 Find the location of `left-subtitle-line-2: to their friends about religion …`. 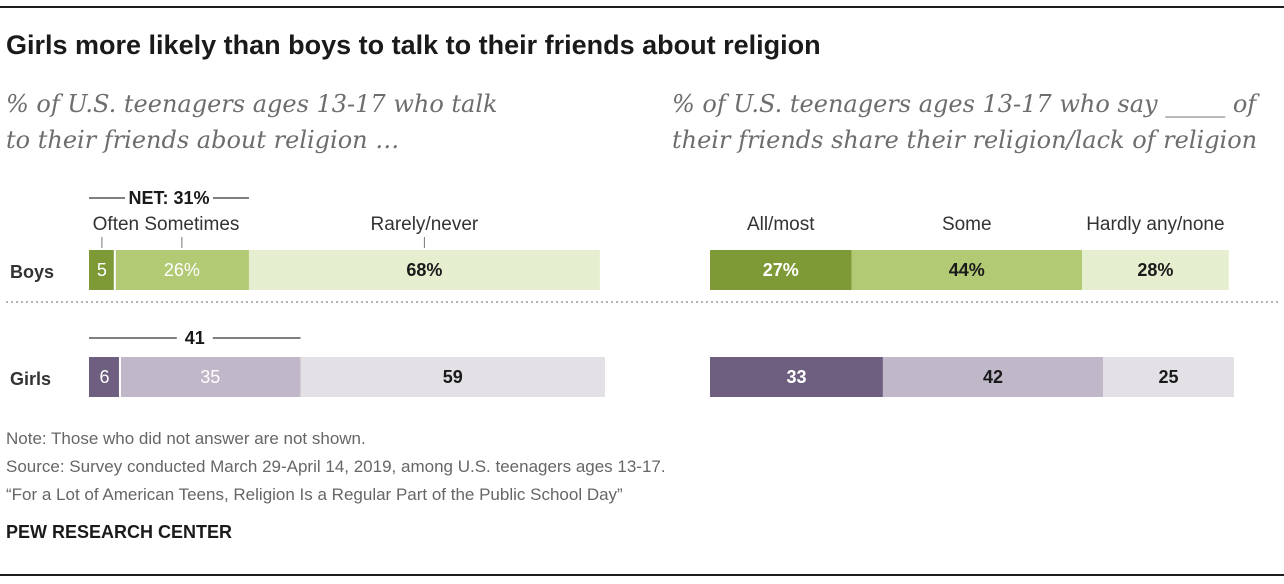

left-subtitle-line-2: to their friends about religion … is located at coordinates (203, 140).